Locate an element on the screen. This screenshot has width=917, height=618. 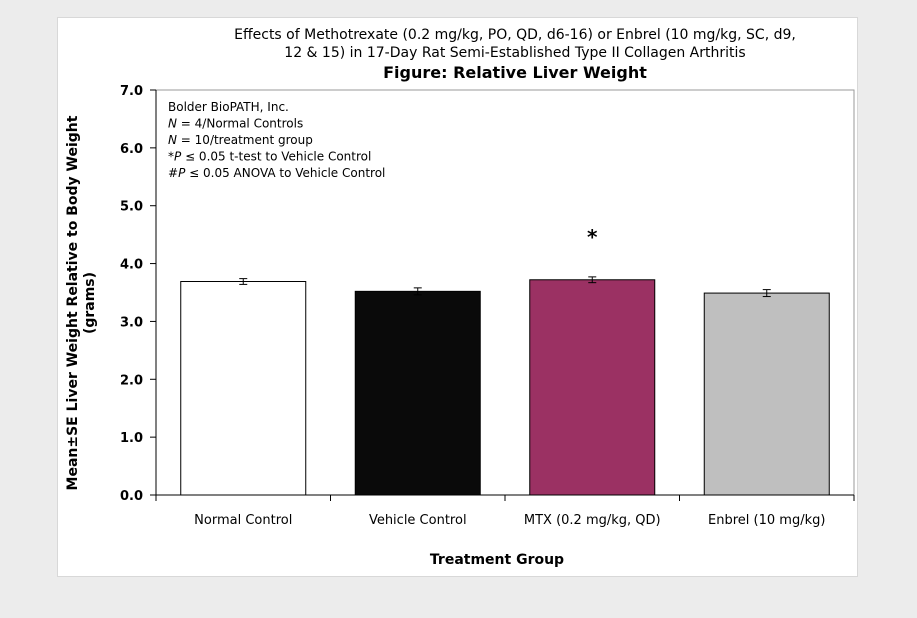
y-tick-label: 4.0 is located at coordinates (131, 265).